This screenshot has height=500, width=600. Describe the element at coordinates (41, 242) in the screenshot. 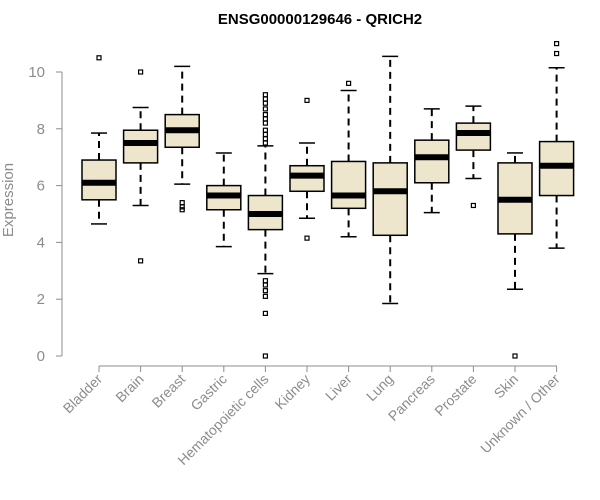

I see `y-tick-label: 4` at that location.